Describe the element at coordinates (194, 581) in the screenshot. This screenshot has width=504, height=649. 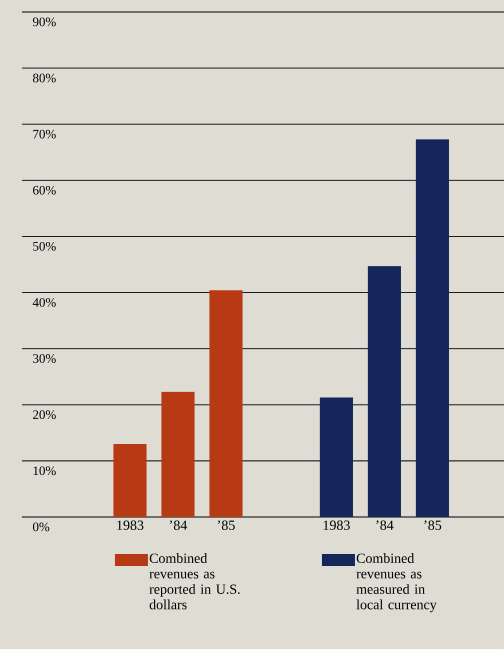
I see `legend-label: Combined revenues as reported in U.S. dollars` at that location.